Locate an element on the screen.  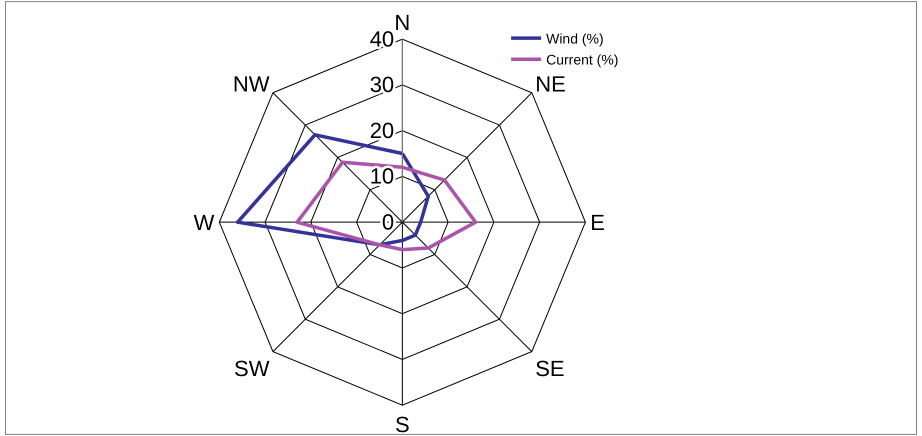
spoke-label: N is located at coordinates (402, 22).